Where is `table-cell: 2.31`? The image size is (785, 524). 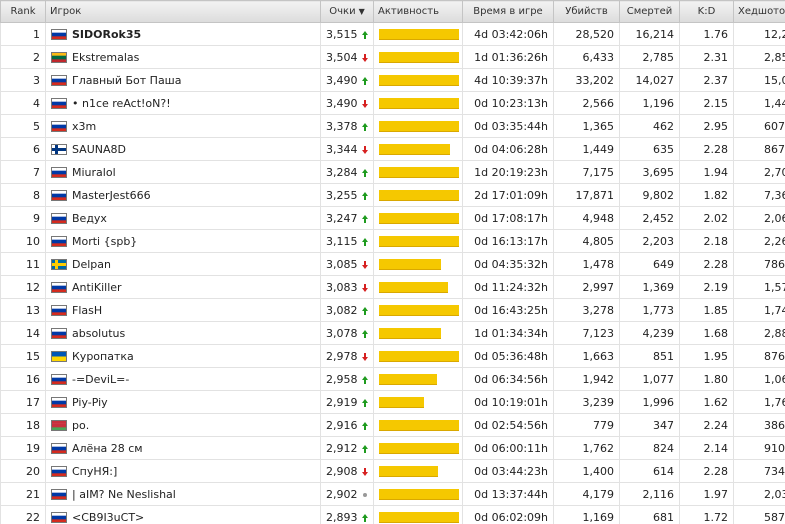
table-cell: 2.31 is located at coordinates (706, 57).